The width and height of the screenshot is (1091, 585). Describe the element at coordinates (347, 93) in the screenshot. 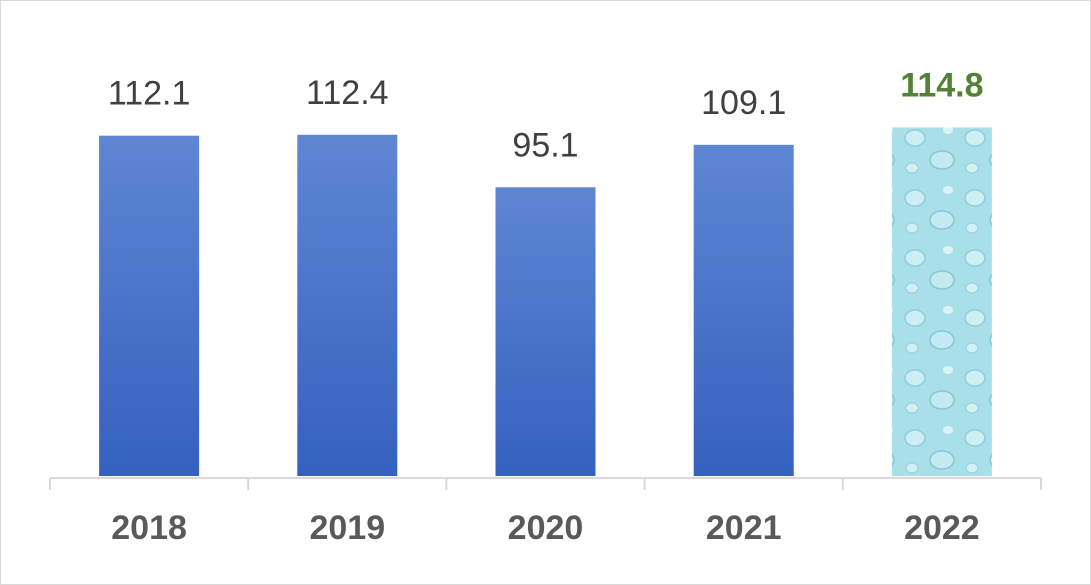

I see `value-label: 112.4` at that location.